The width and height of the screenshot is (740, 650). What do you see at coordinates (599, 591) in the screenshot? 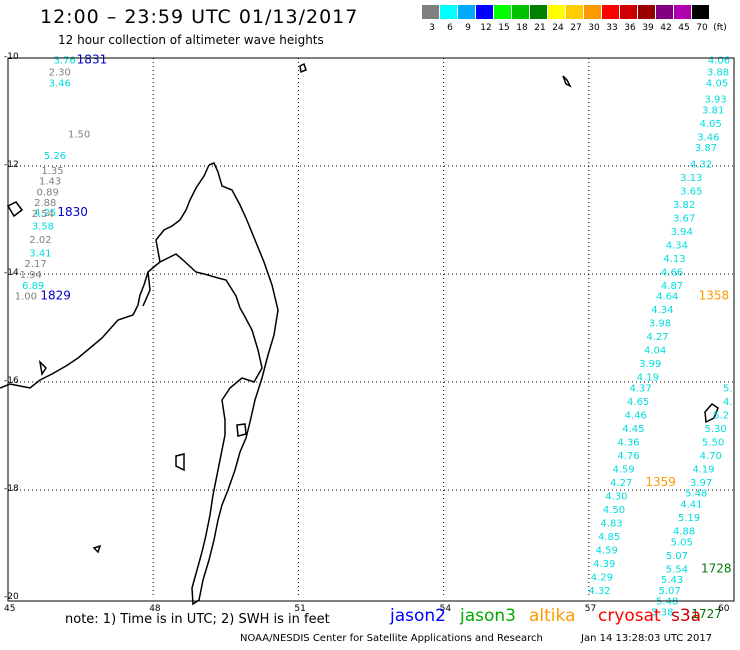
I see `wave-height-label: 4.32` at bounding box center [599, 591].